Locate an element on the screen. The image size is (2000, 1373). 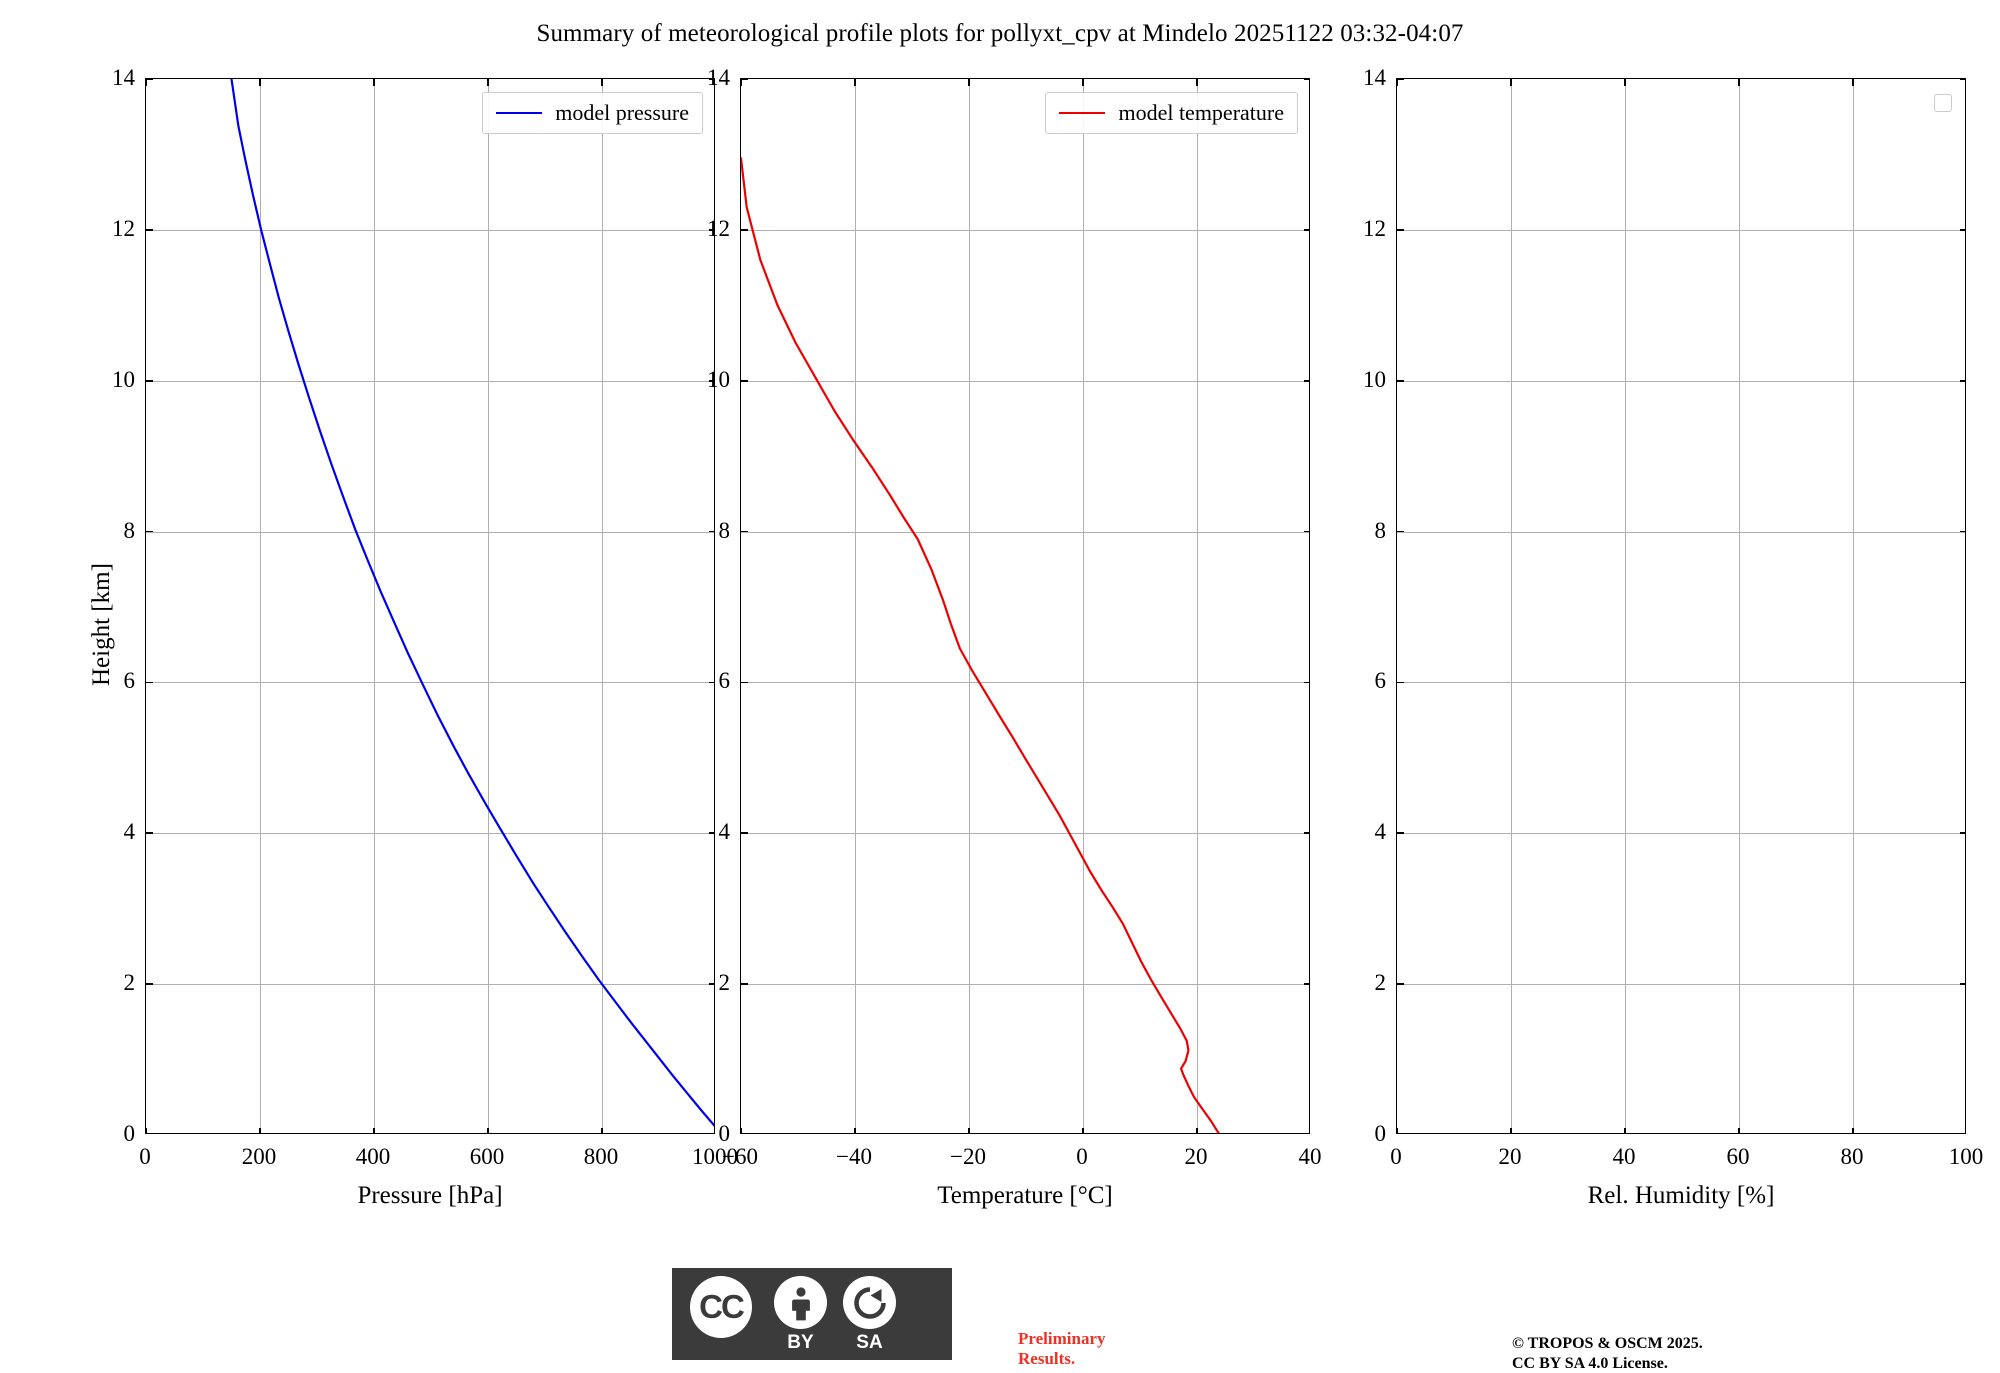
legend-line-swatch is located at coordinates (519, 113).